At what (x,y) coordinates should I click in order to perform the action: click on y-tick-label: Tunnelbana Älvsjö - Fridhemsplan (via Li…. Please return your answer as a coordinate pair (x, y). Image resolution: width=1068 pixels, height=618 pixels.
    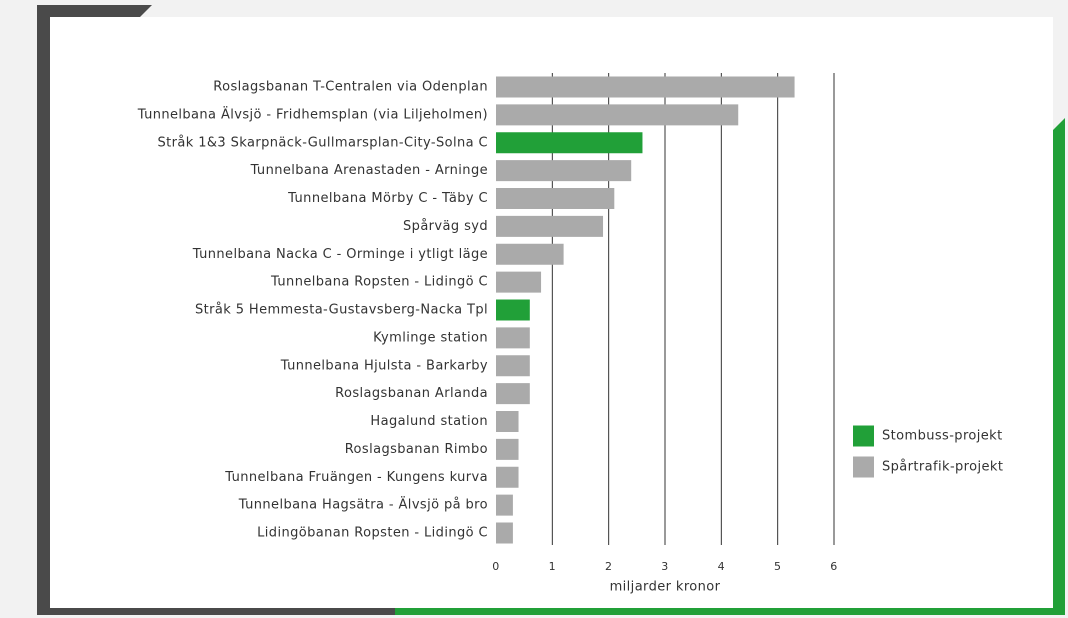
    Looking at the image, I should click on (312, 114).